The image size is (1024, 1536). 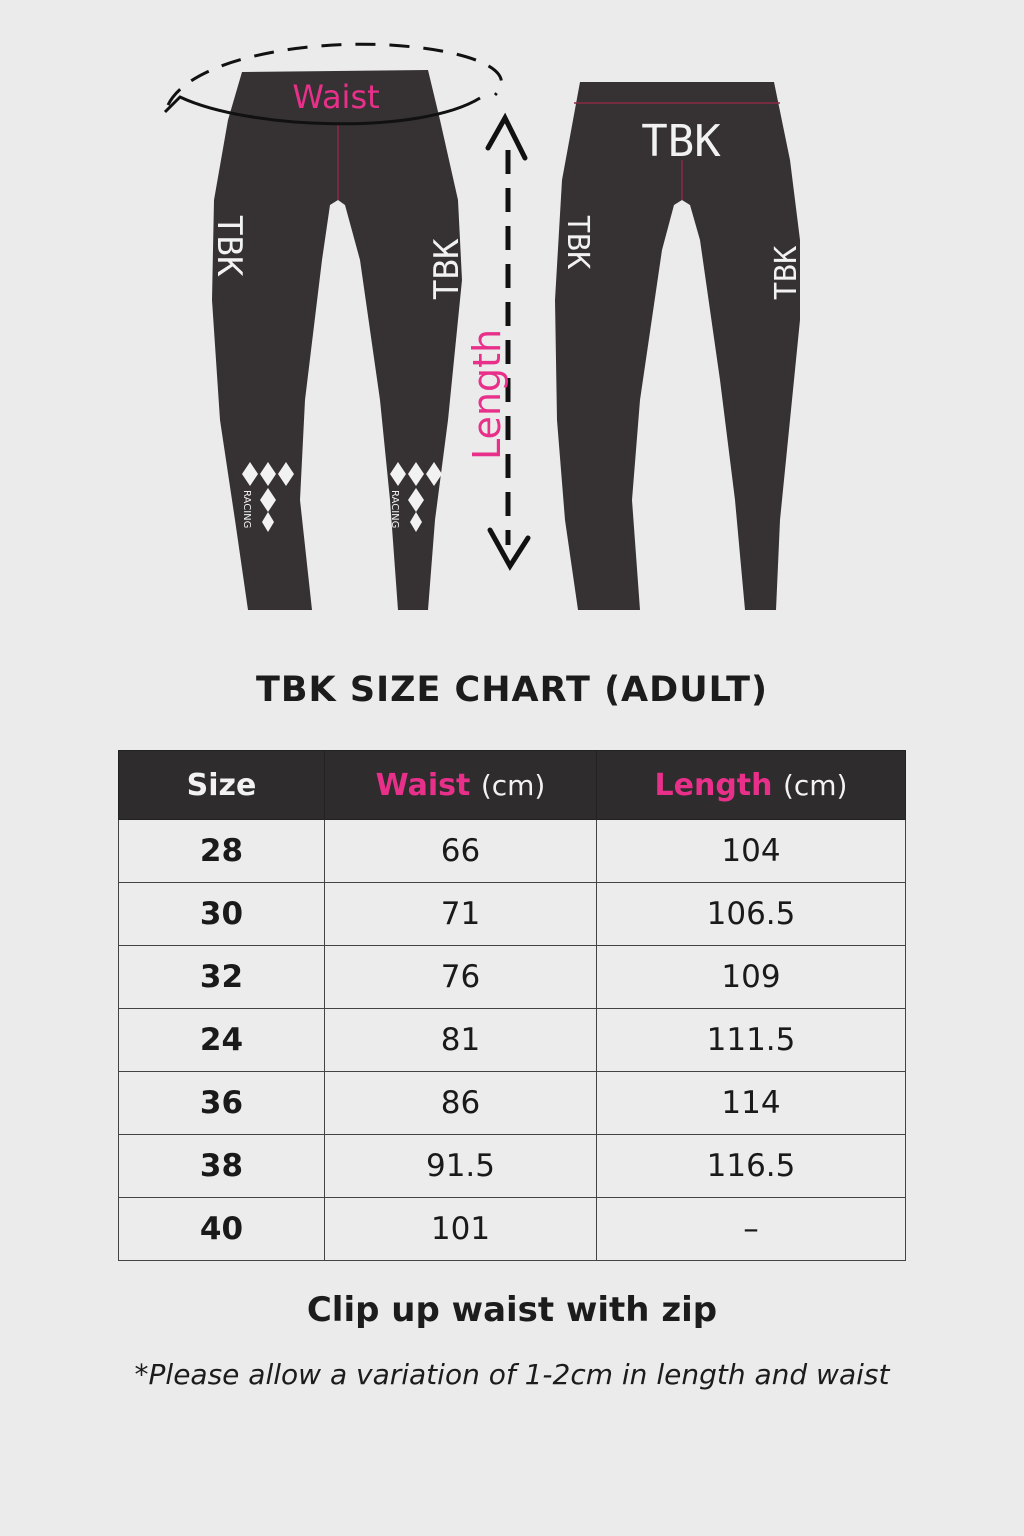 I want to click on back-side-logo-right: TBK, so click(x=786, y=273).